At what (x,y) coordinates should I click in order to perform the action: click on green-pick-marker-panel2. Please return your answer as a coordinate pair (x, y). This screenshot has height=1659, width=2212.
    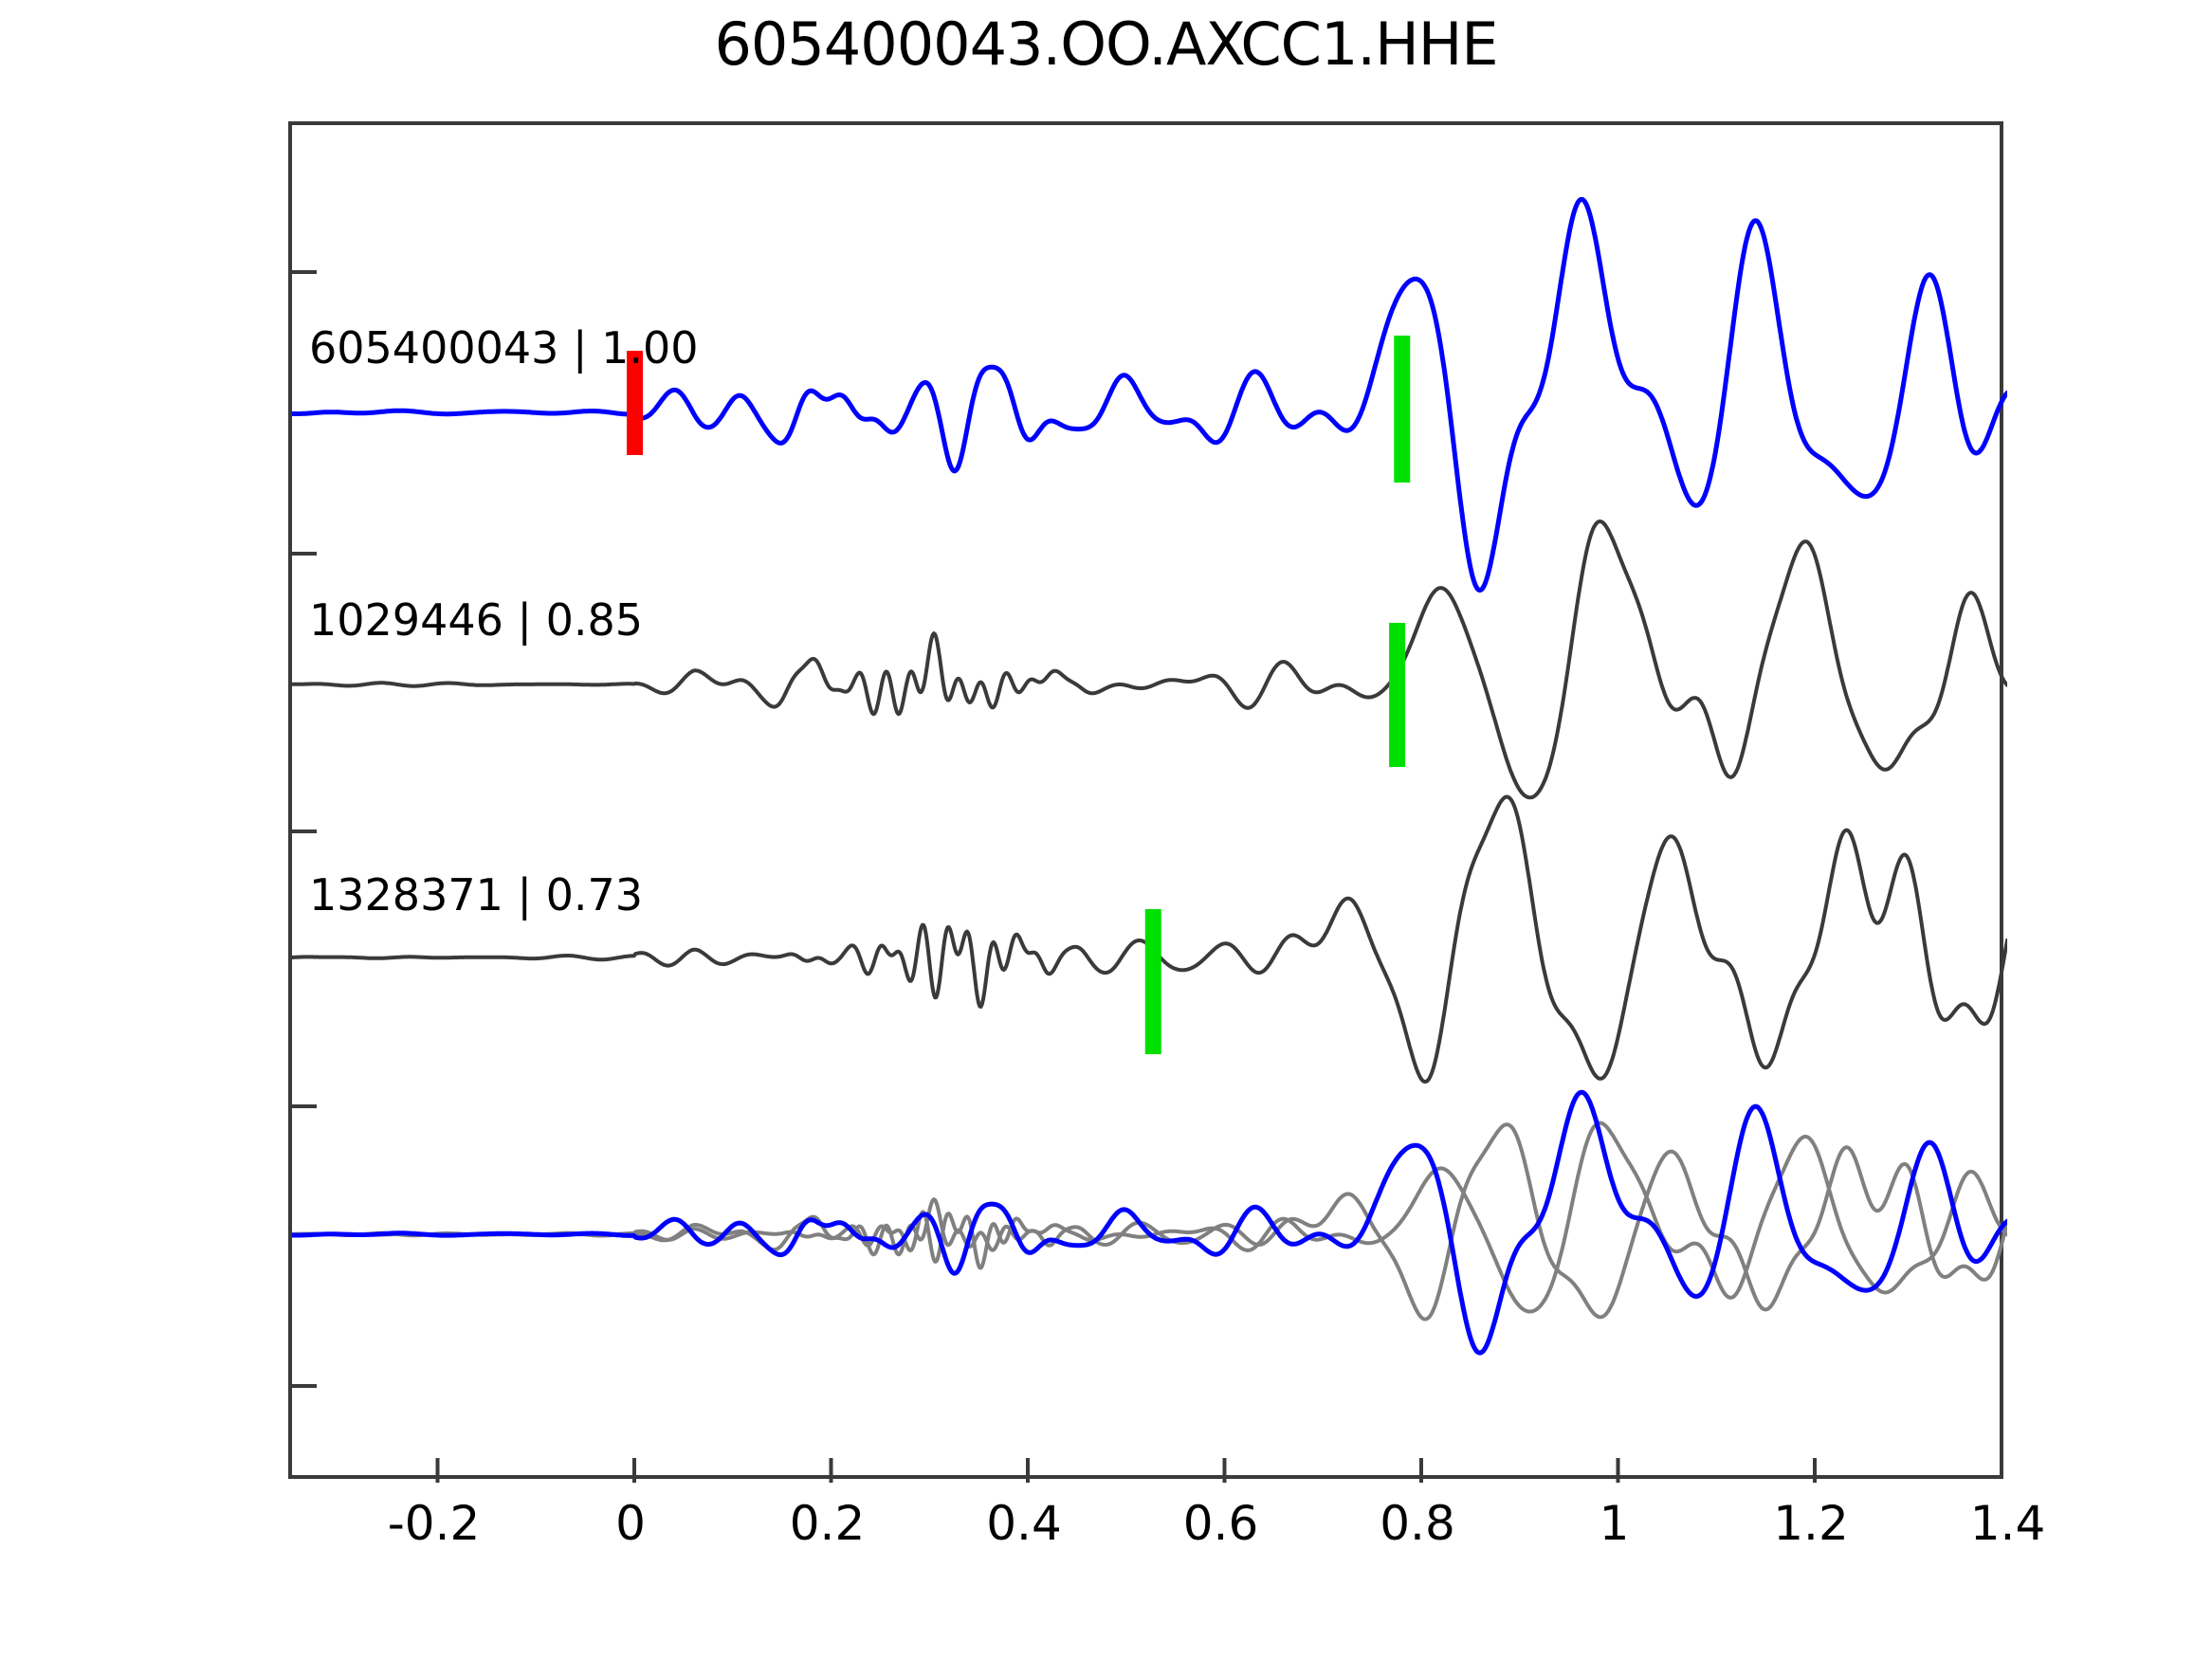
    Looking at the image, I should click on (1152, 981).